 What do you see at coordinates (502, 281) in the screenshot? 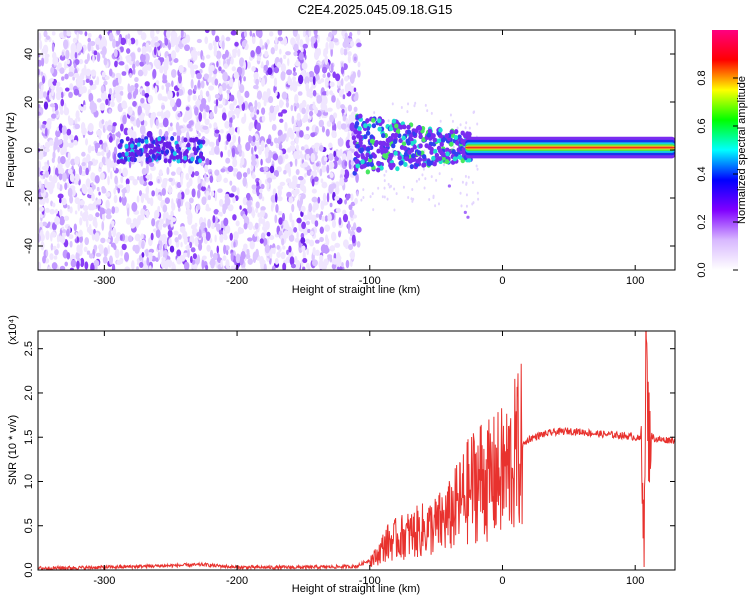
I see `x-tick-label: 0` at bounding box center [502, 281].